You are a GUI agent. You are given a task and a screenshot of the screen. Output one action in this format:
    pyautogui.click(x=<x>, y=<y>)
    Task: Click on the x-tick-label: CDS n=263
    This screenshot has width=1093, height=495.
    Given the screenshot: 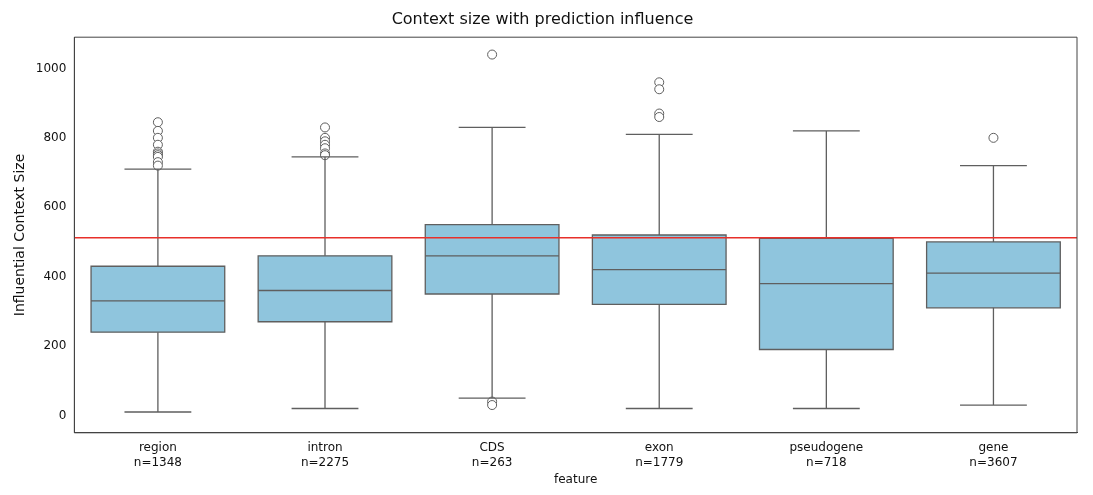 What is the action you would take?
    pyautogui.click(x=492, y=454)
    